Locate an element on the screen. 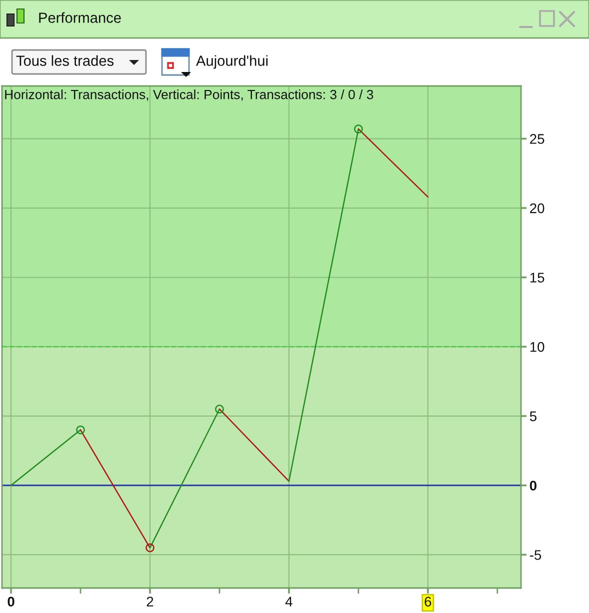 The height and width of the screenshot is (613, 589). text: Tous les trades is located at coordinates (65, 60).